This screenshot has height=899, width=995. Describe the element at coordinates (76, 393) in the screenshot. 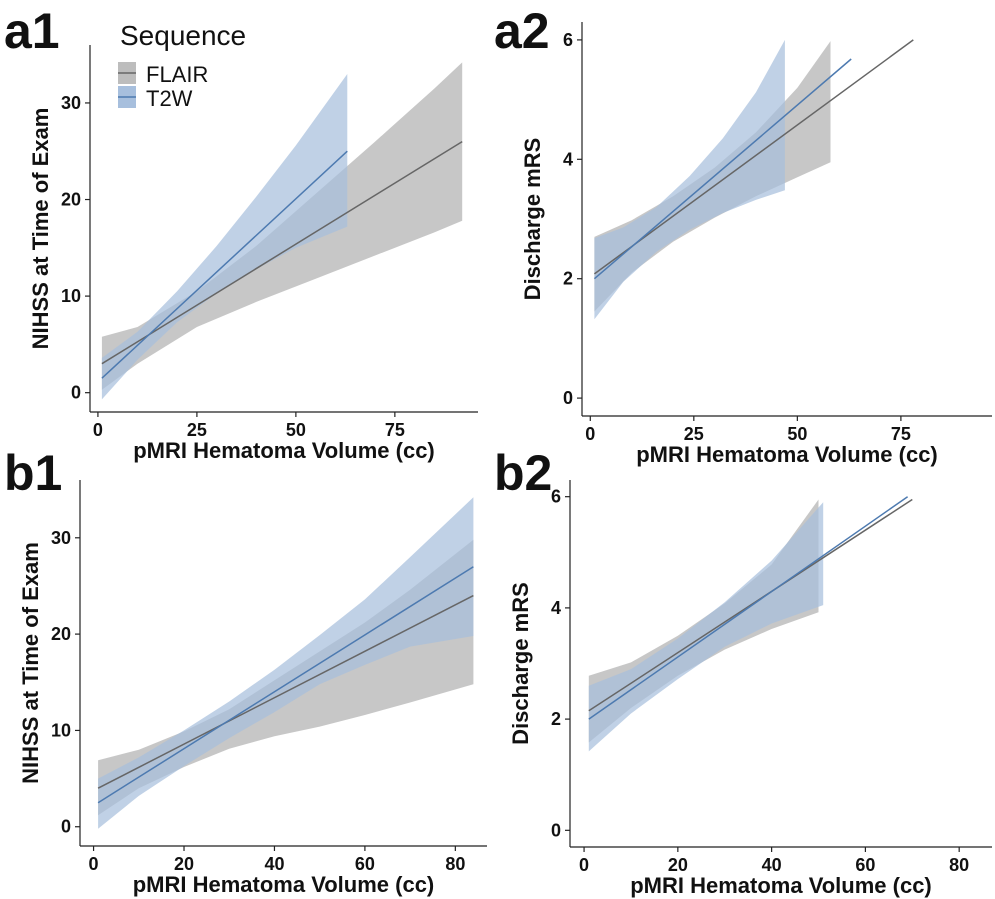

I see `y-tick-label-a1-0: 0` at that location.